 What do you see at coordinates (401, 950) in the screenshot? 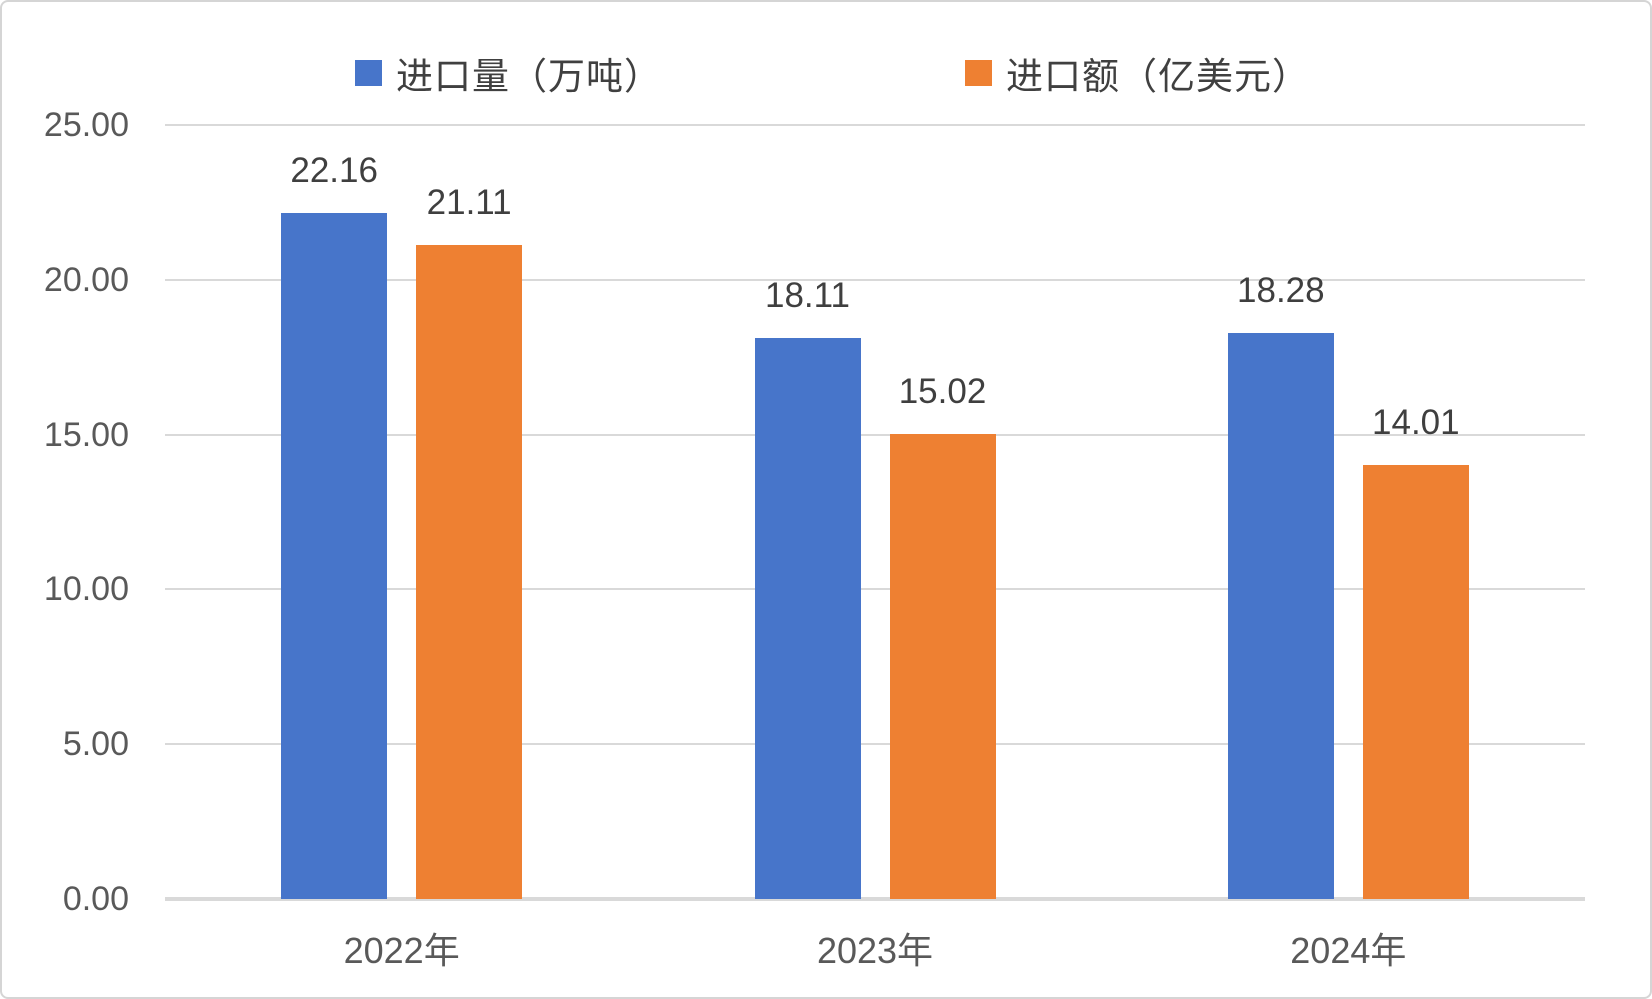
I see `x-category-label: 2022年` at bounding box center [401, 950].